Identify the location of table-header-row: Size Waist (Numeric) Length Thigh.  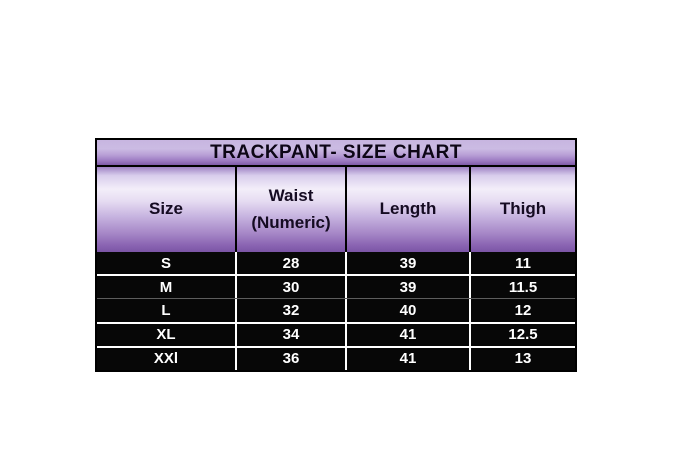
(336, 209).